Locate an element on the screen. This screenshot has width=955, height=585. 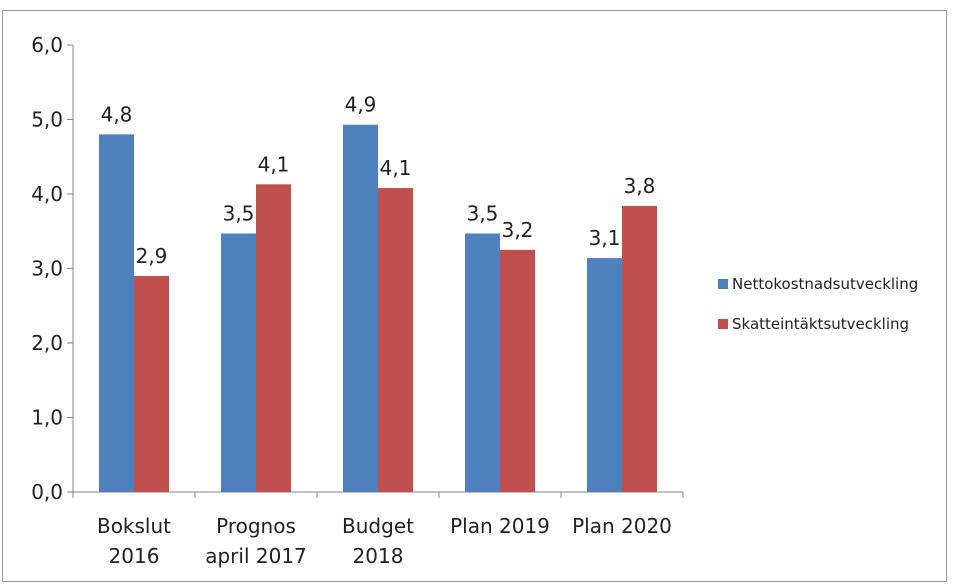
x-category-label: Prognos april 2017 is located at coordinates (256, 541).